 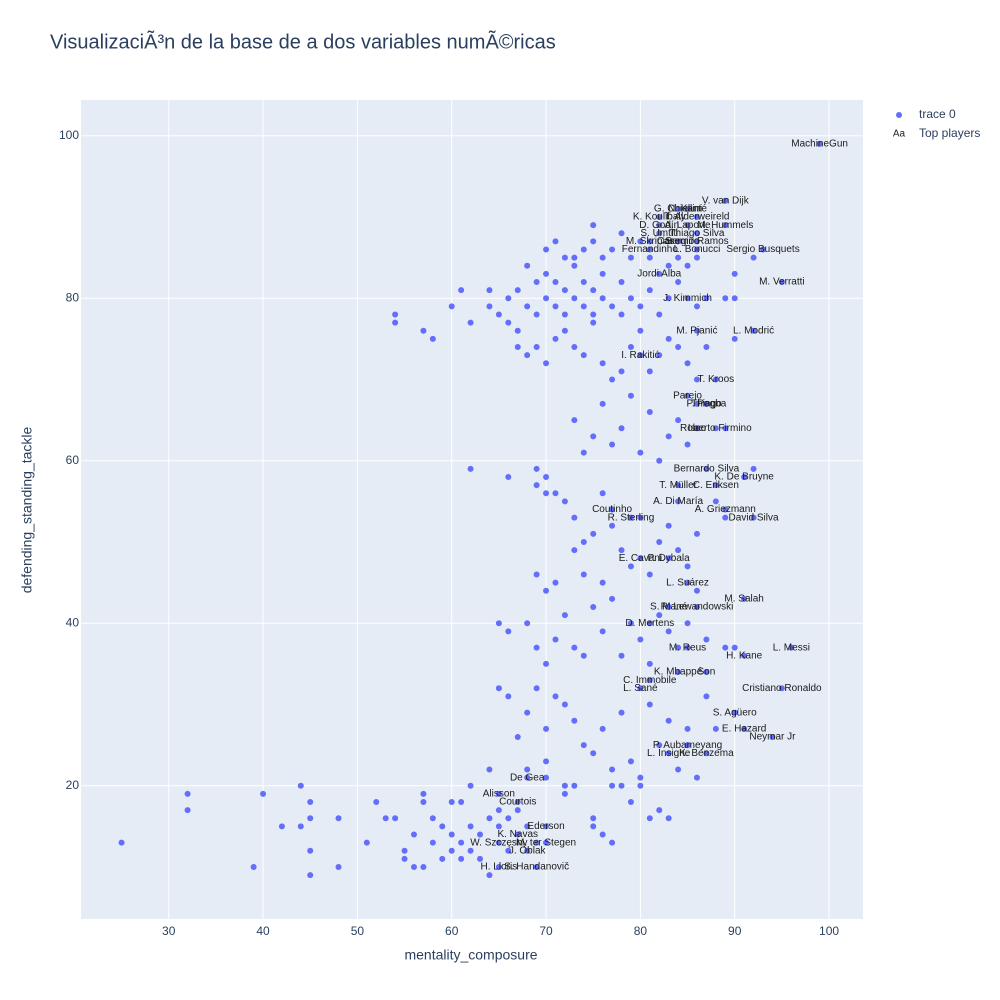 I want to click on point-label: M. Pjanić, so click(x=696, y=330).